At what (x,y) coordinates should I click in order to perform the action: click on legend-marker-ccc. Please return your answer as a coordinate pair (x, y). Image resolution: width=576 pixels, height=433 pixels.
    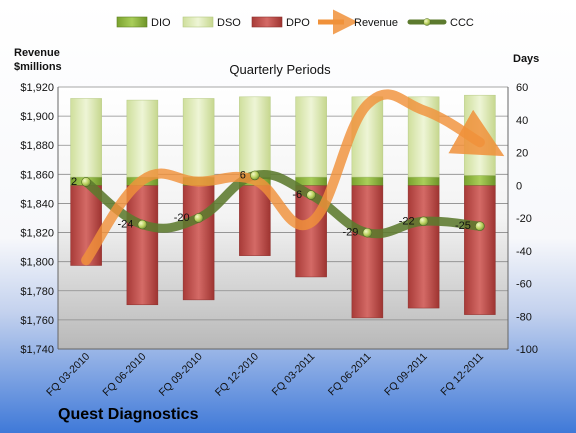
    Looking at the image, I should click on (427, 22).